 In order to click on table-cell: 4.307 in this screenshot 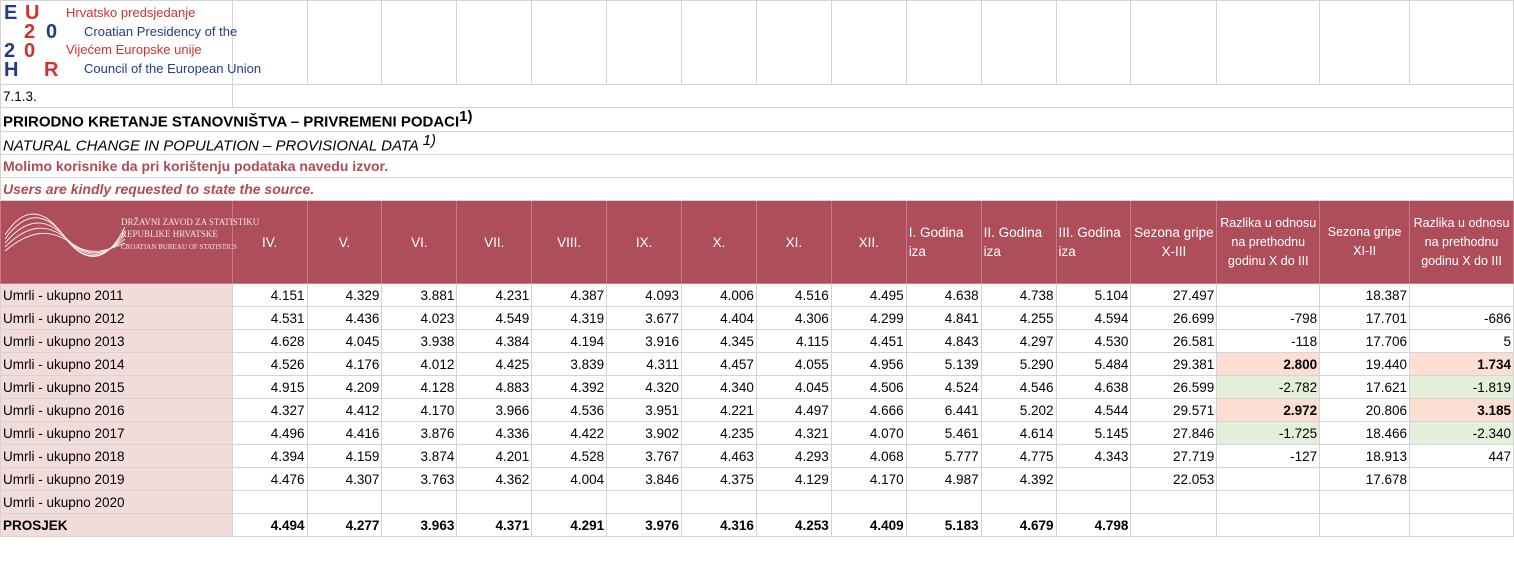, I will do `click(344, 479)`.